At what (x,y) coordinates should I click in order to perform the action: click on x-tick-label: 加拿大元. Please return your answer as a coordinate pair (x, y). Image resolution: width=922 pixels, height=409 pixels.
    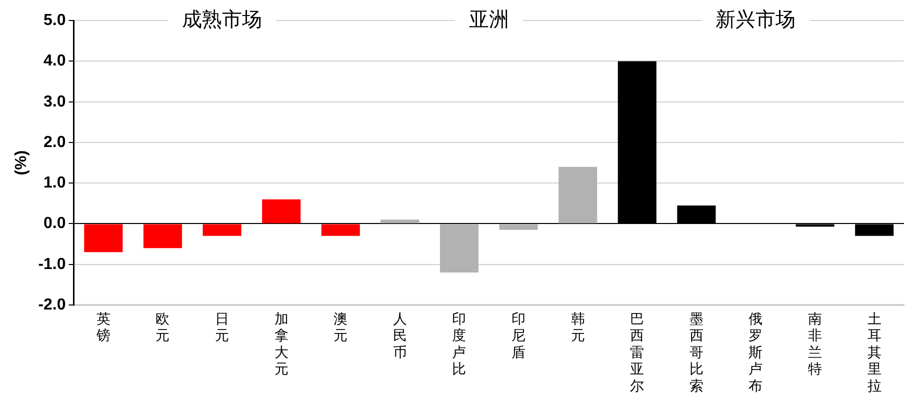
    Looking at the image, I should click on (281, 343).